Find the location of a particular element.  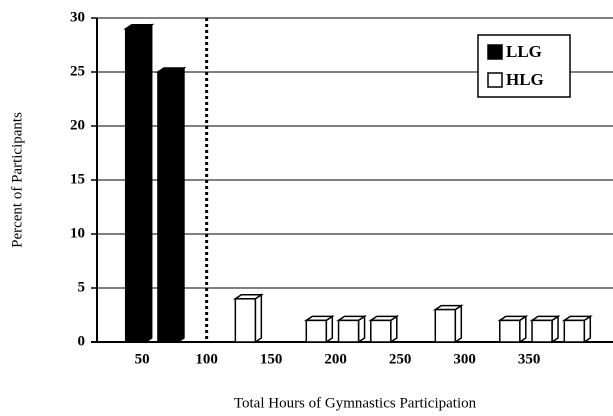

x-tick-label: 300 is located at coordinates (464, 359).